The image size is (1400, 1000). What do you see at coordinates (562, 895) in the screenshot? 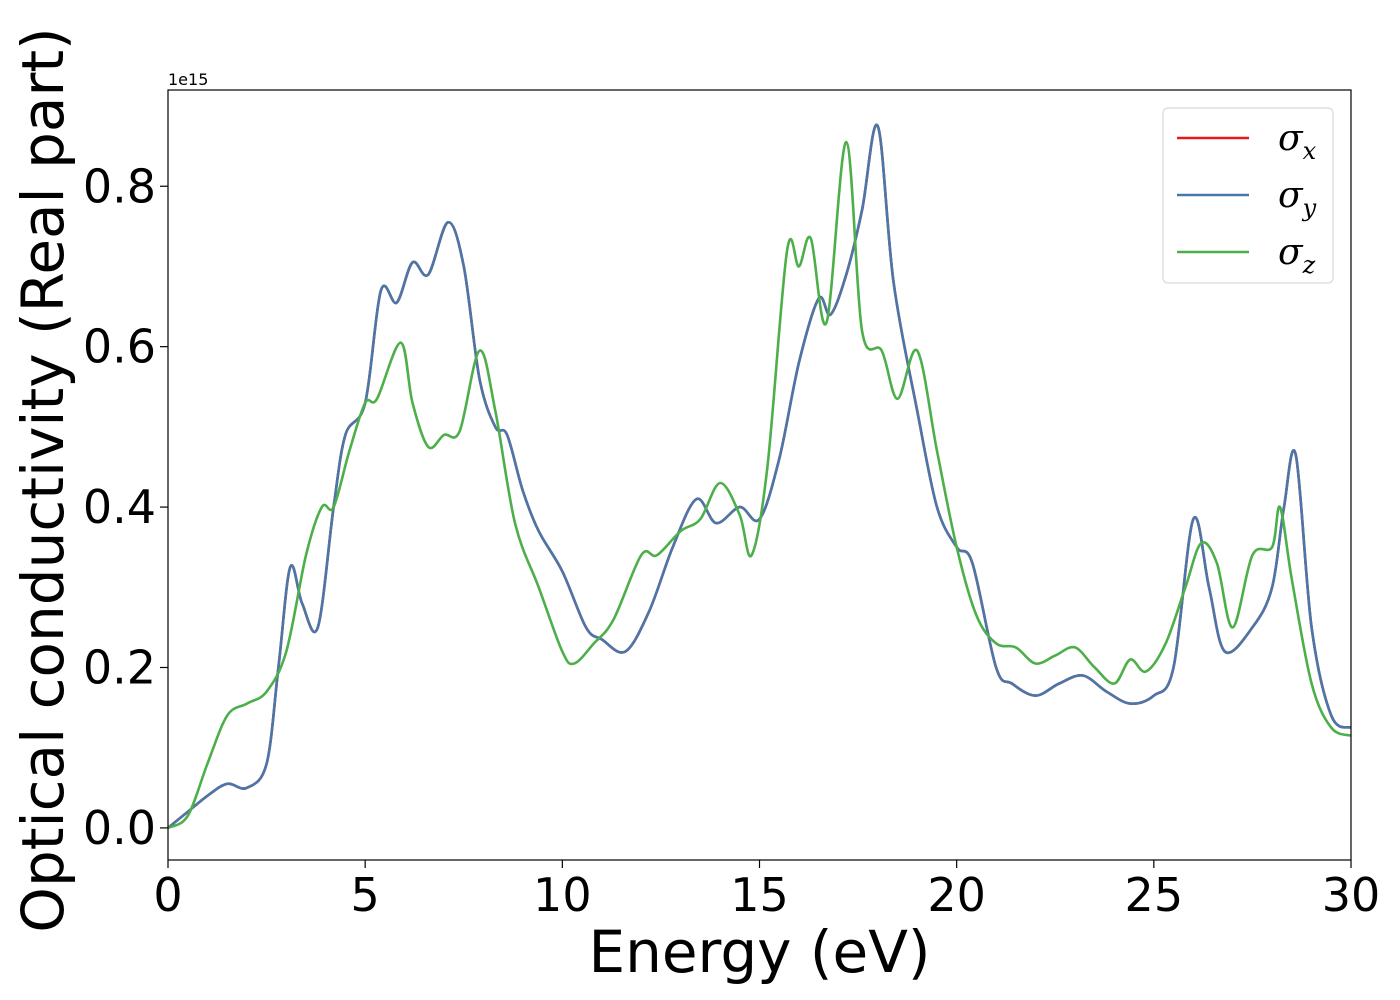
I see `x-tick-label: 10` at bounding box center [562, 895].